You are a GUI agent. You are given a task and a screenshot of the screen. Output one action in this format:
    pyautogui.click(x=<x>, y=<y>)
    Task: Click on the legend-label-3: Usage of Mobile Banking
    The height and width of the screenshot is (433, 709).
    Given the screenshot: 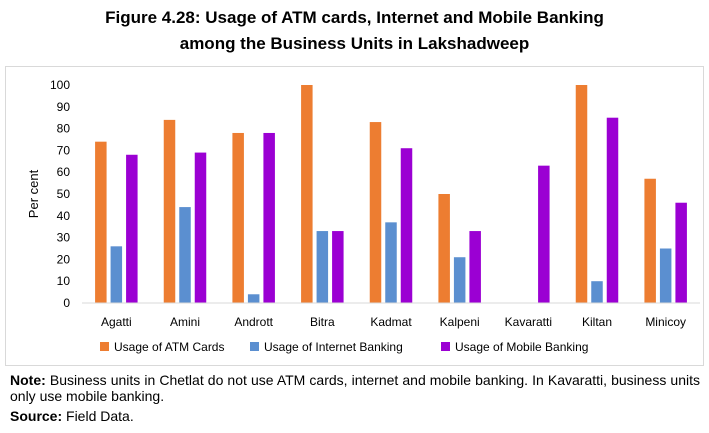 What is the action you would take?
    pyautogui.click(x=521, y=347)
    